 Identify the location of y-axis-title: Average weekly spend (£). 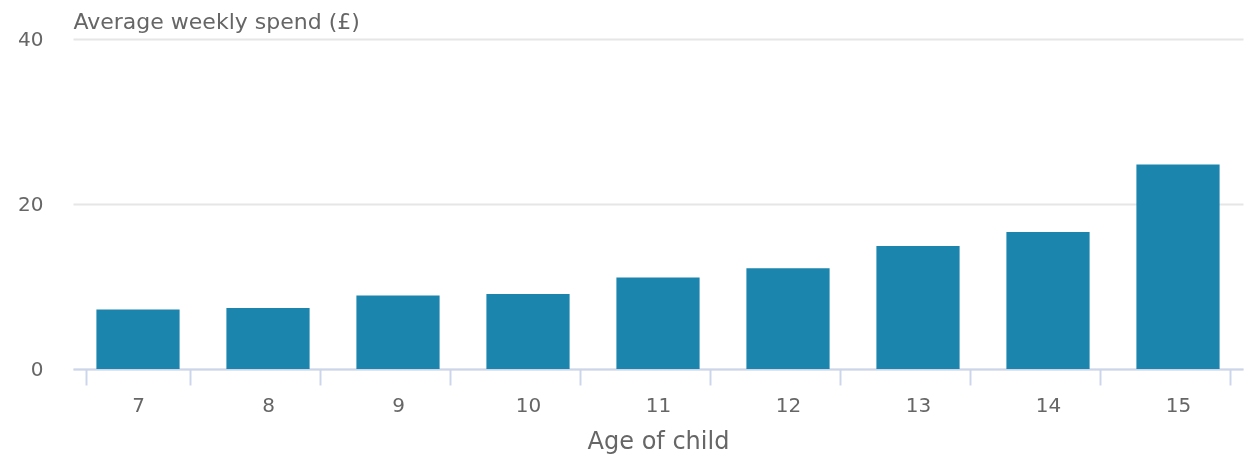
(216, 21).